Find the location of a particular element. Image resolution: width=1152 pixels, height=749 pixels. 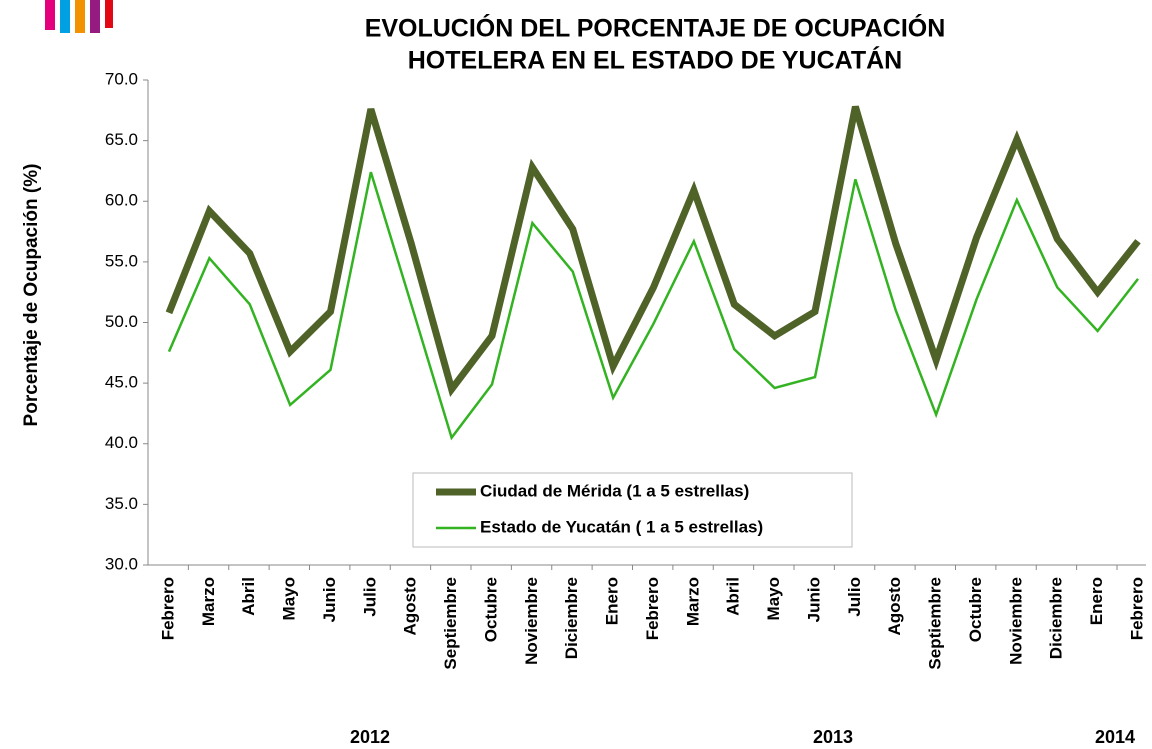

y-tick-label: 55.0 is located at coordinates (121, 260).